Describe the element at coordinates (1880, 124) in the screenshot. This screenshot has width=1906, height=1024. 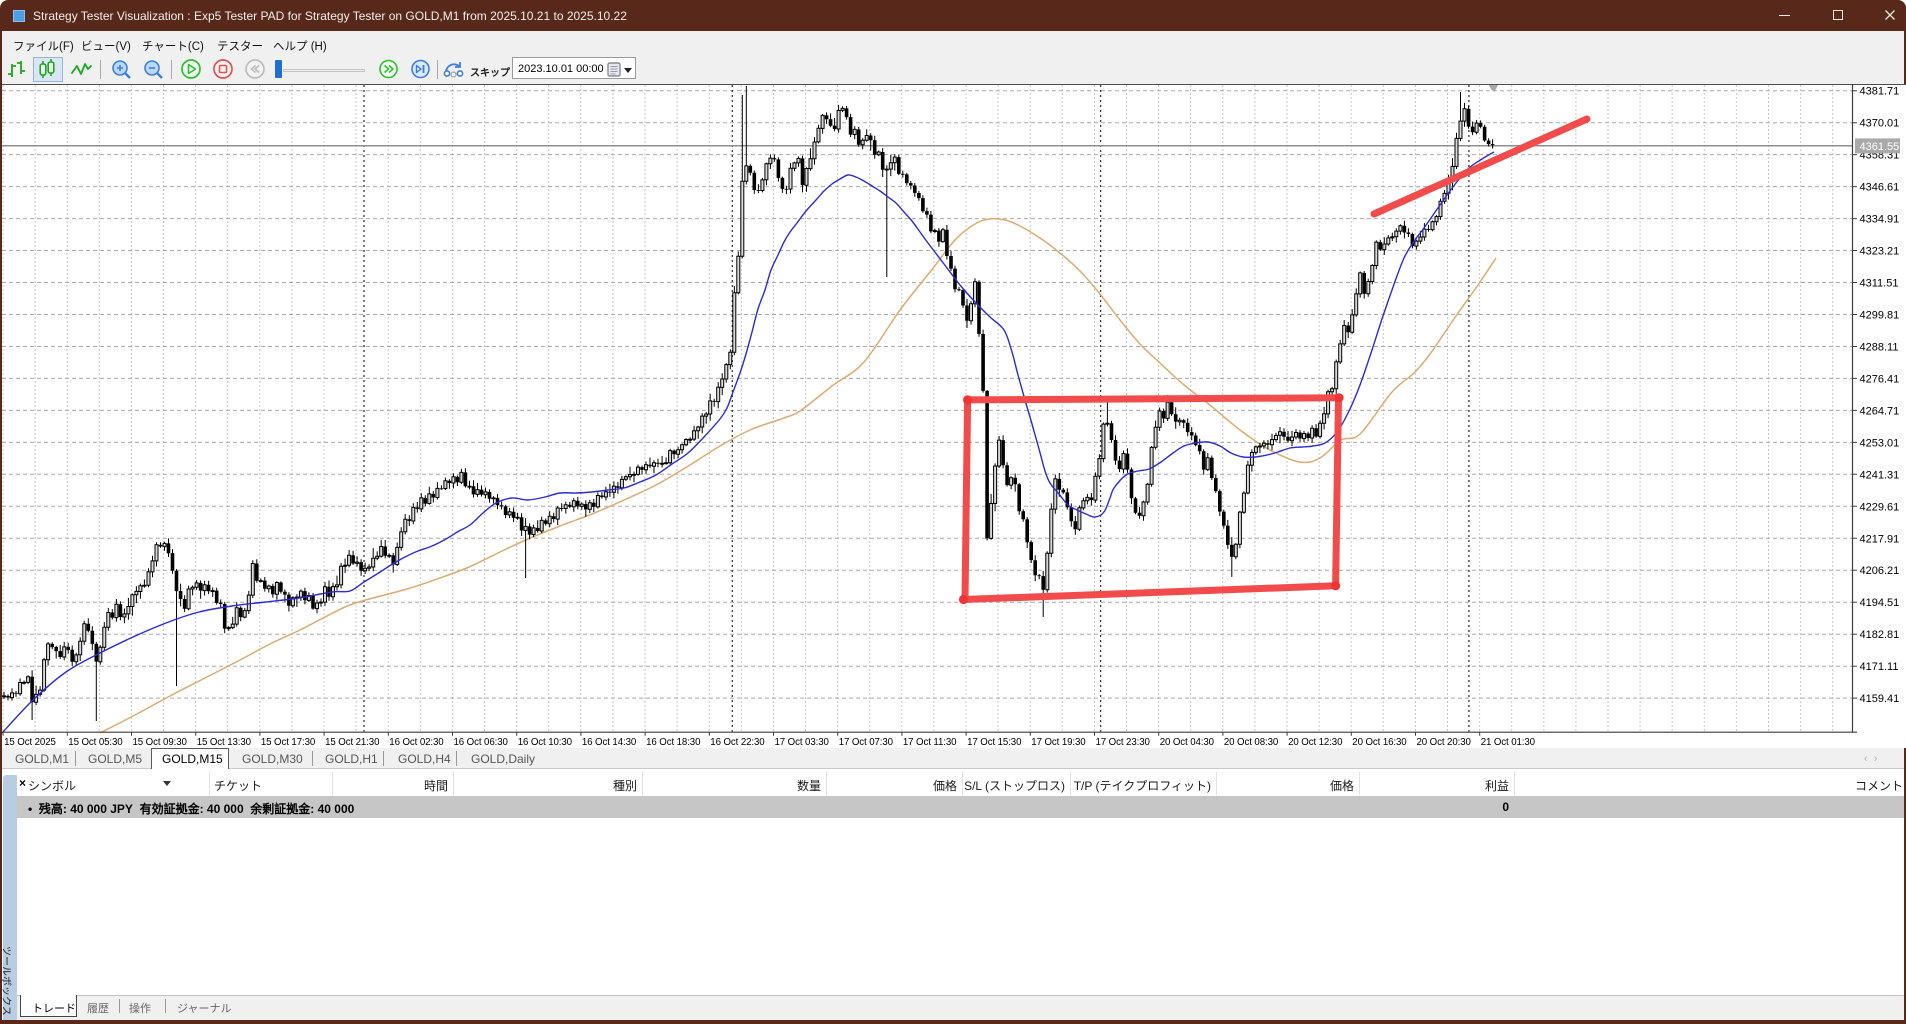
I see `svg-text: 4370.01` at that location.